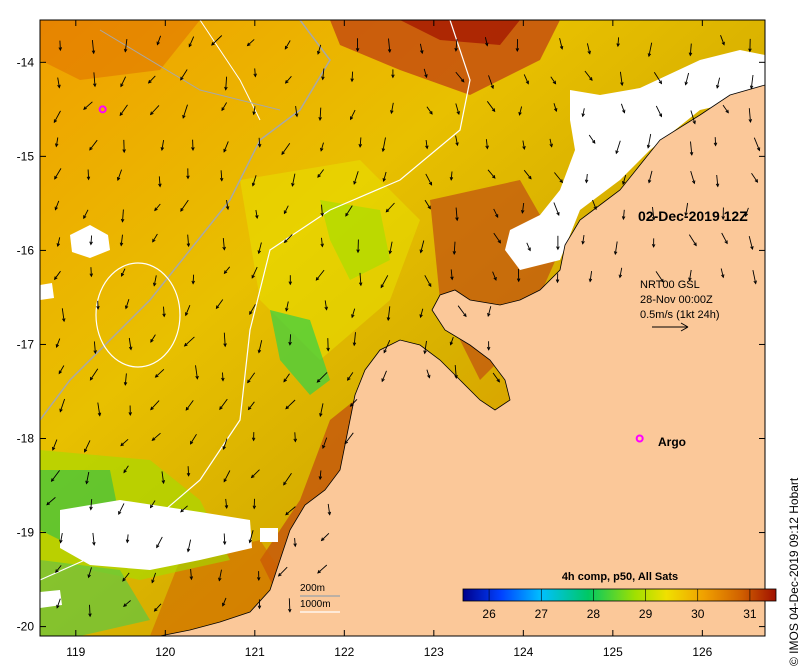 The image size is (809, 672). What do you see at coordinates (312, 588) in the screenshot?
I see `isobath-200m-label: 200m` at bounding box center [312, 588].